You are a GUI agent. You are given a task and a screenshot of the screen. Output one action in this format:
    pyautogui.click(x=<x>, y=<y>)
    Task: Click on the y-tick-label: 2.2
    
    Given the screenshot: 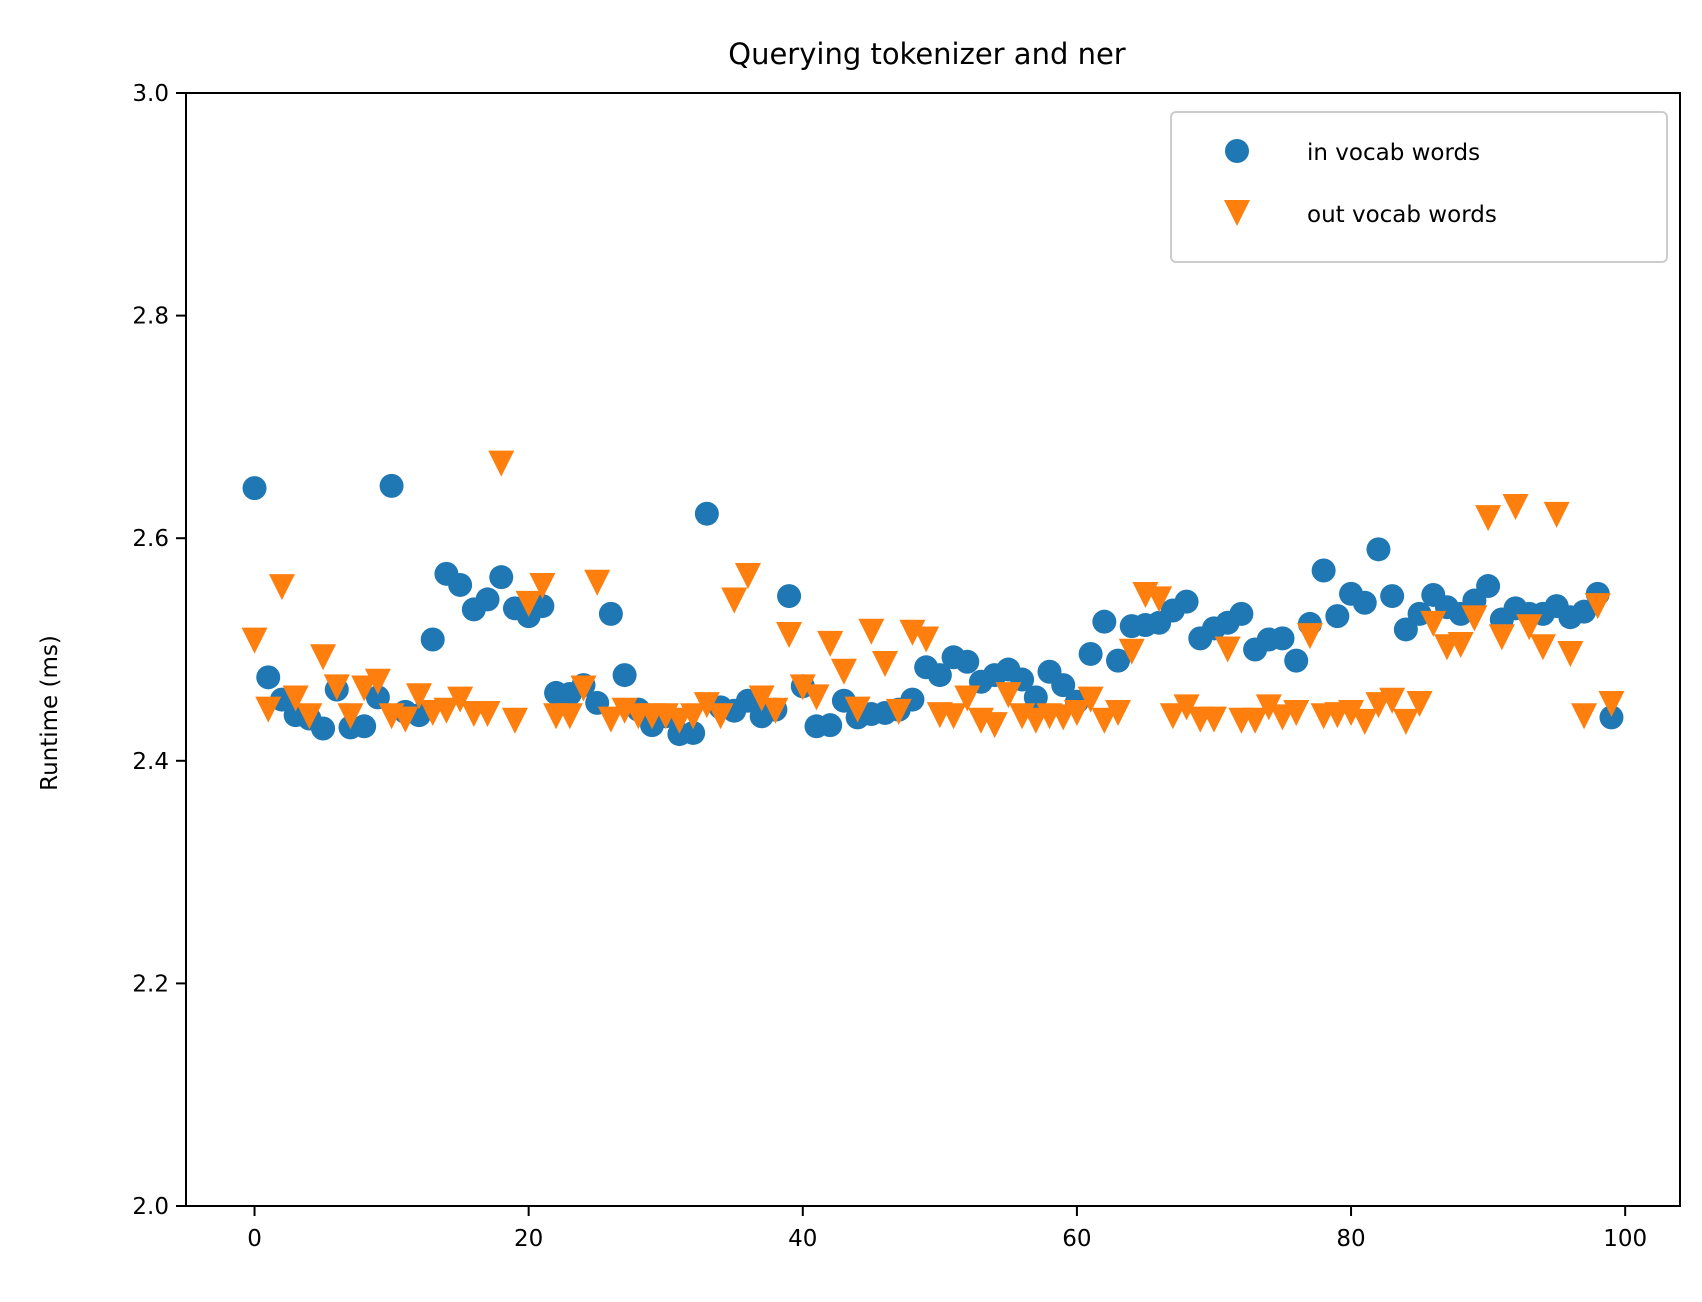 What is the action you would take?
    pyautogui.click(x=150, y=984)
    